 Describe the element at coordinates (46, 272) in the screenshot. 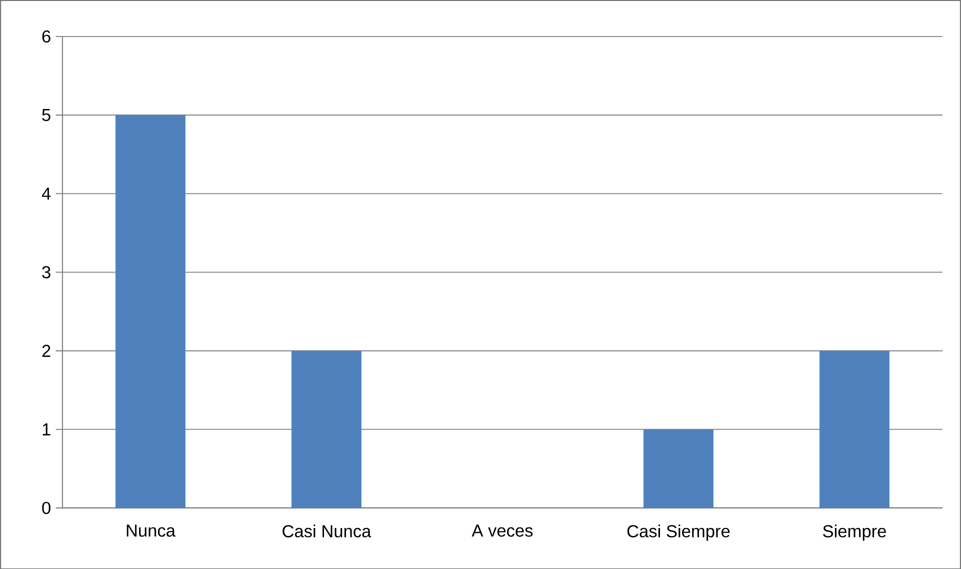

I see `y-tick-label: 3` at that location.